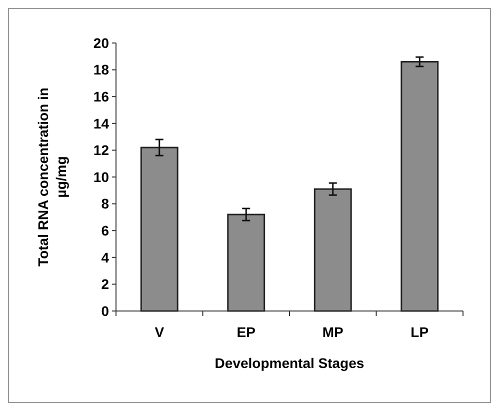  Describe the element at coordinates (101, 42) in the screenshot. I see `y-tick-label: 20` at that location.